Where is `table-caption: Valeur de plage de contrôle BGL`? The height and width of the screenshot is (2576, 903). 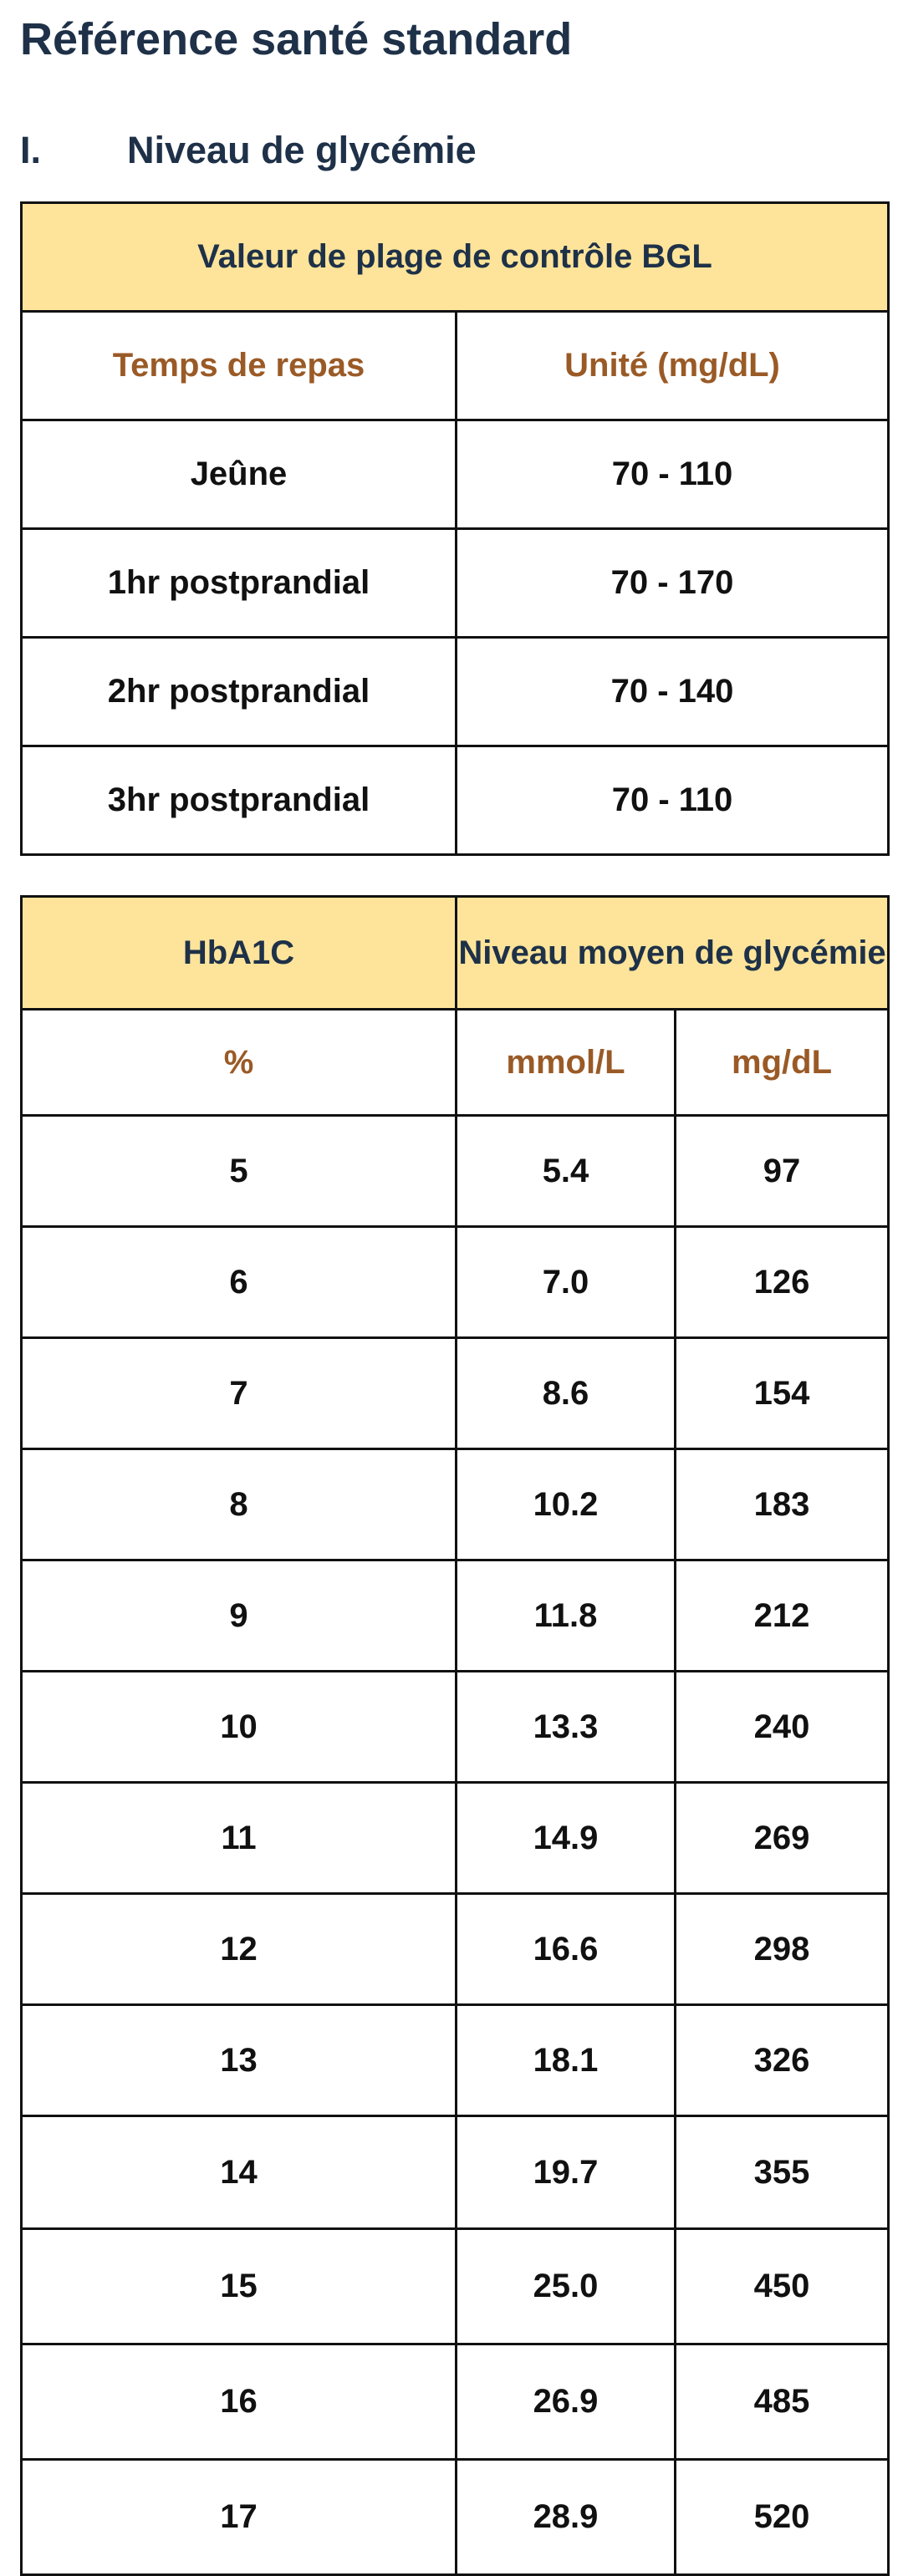 table-caption: Valeur de plage de contrôle BGL is located at coordinates (454, 257).